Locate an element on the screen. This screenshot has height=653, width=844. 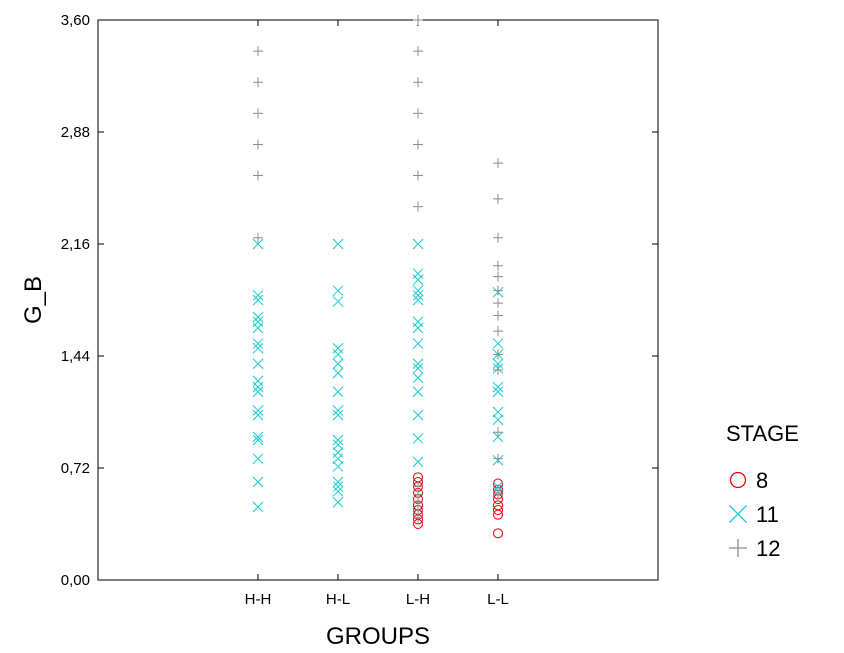
x-tick-label: L-H is located at coordinates (418, 599).